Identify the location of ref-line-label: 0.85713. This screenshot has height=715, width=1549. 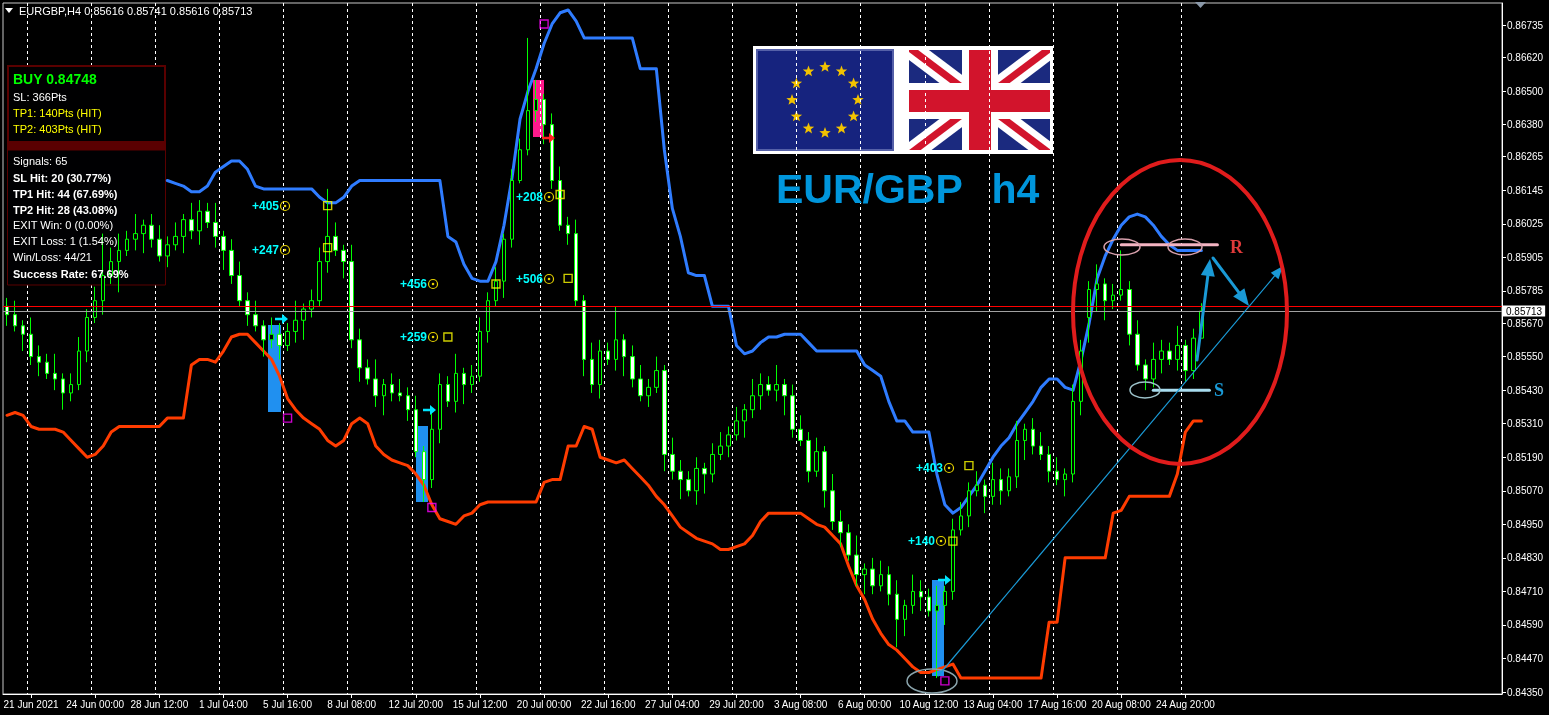
(1524, 311).